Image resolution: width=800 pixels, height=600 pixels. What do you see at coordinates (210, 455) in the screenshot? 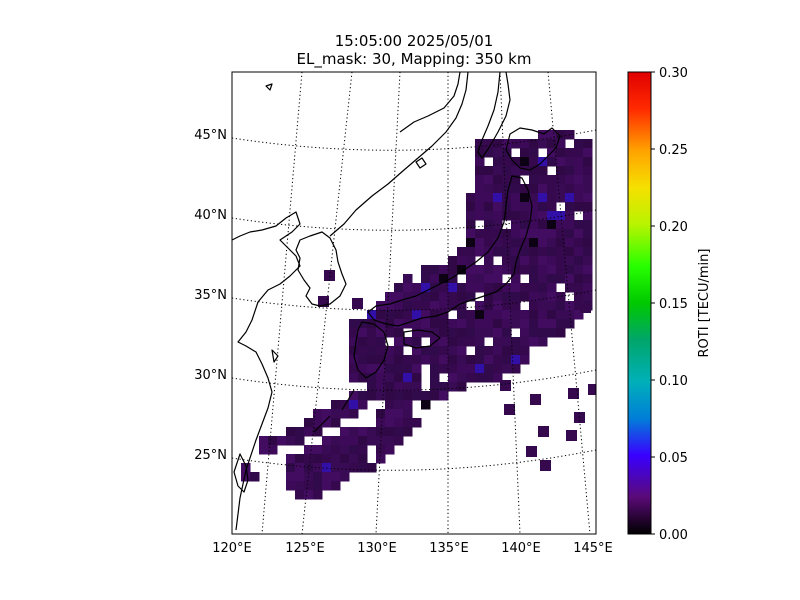
I see `lat-label-25: 25°N` at bounding box center [210, 455].